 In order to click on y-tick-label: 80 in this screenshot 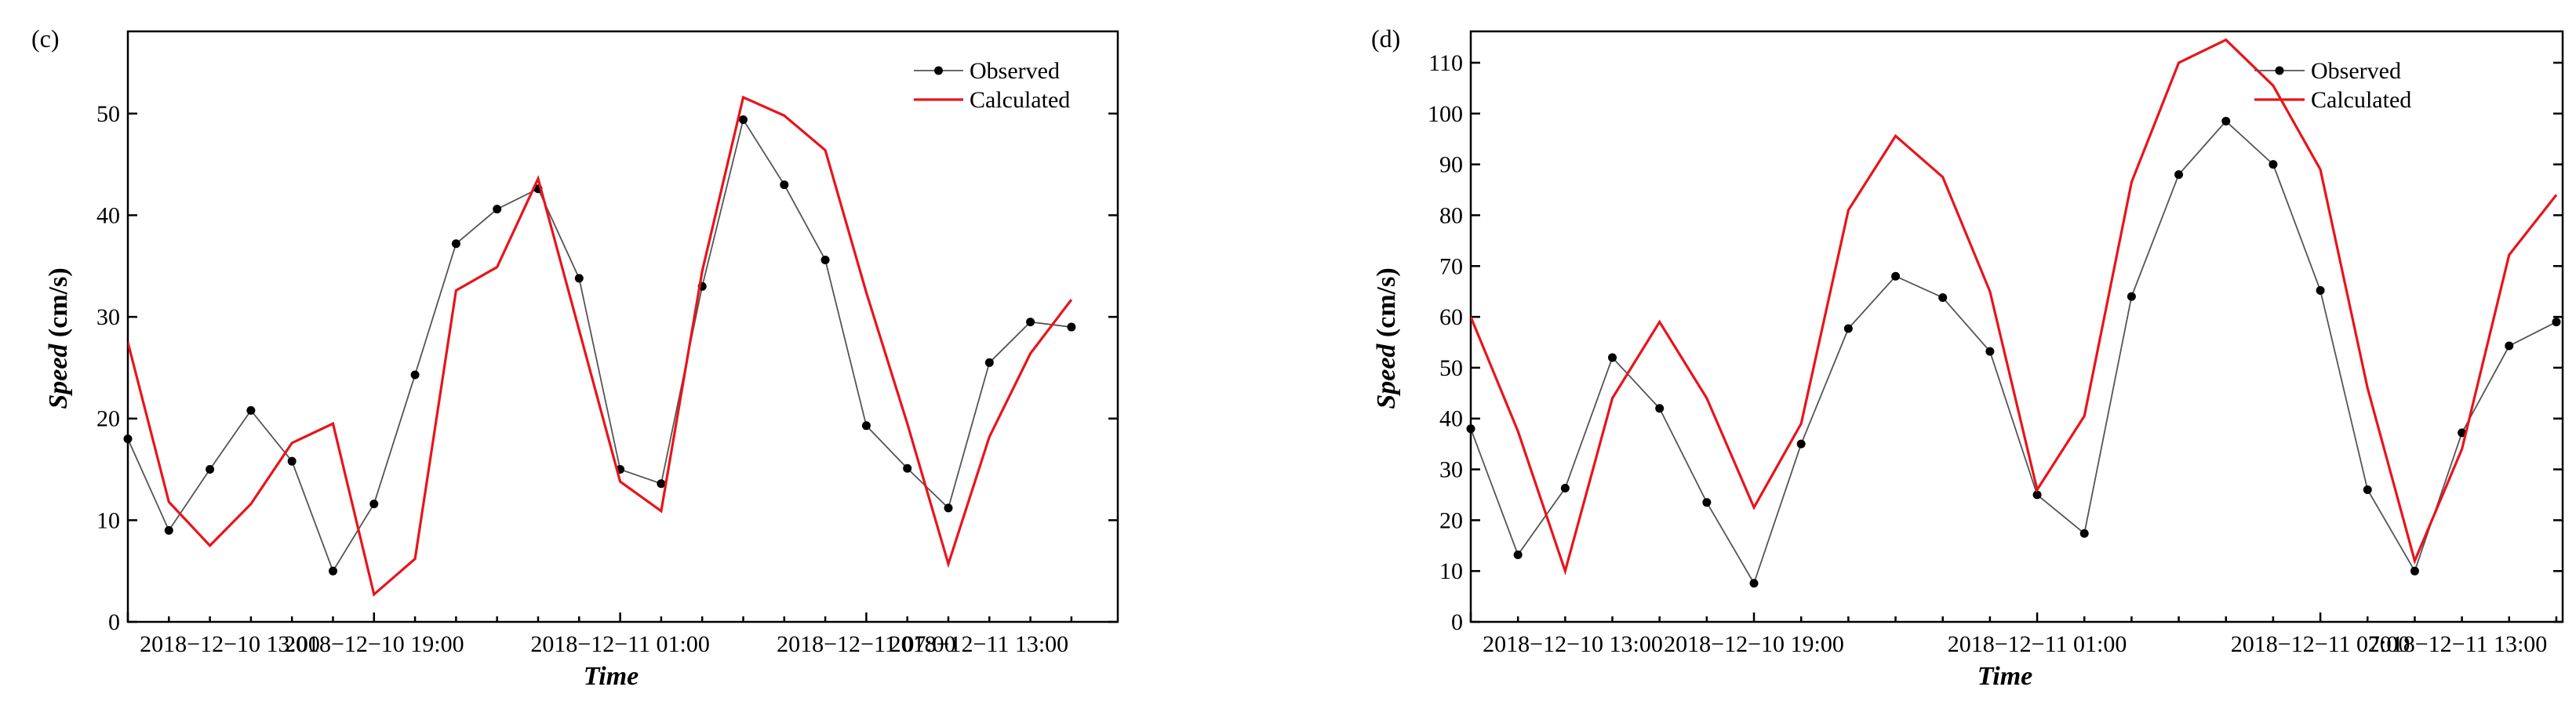, I will do `click(1451, 215)`.